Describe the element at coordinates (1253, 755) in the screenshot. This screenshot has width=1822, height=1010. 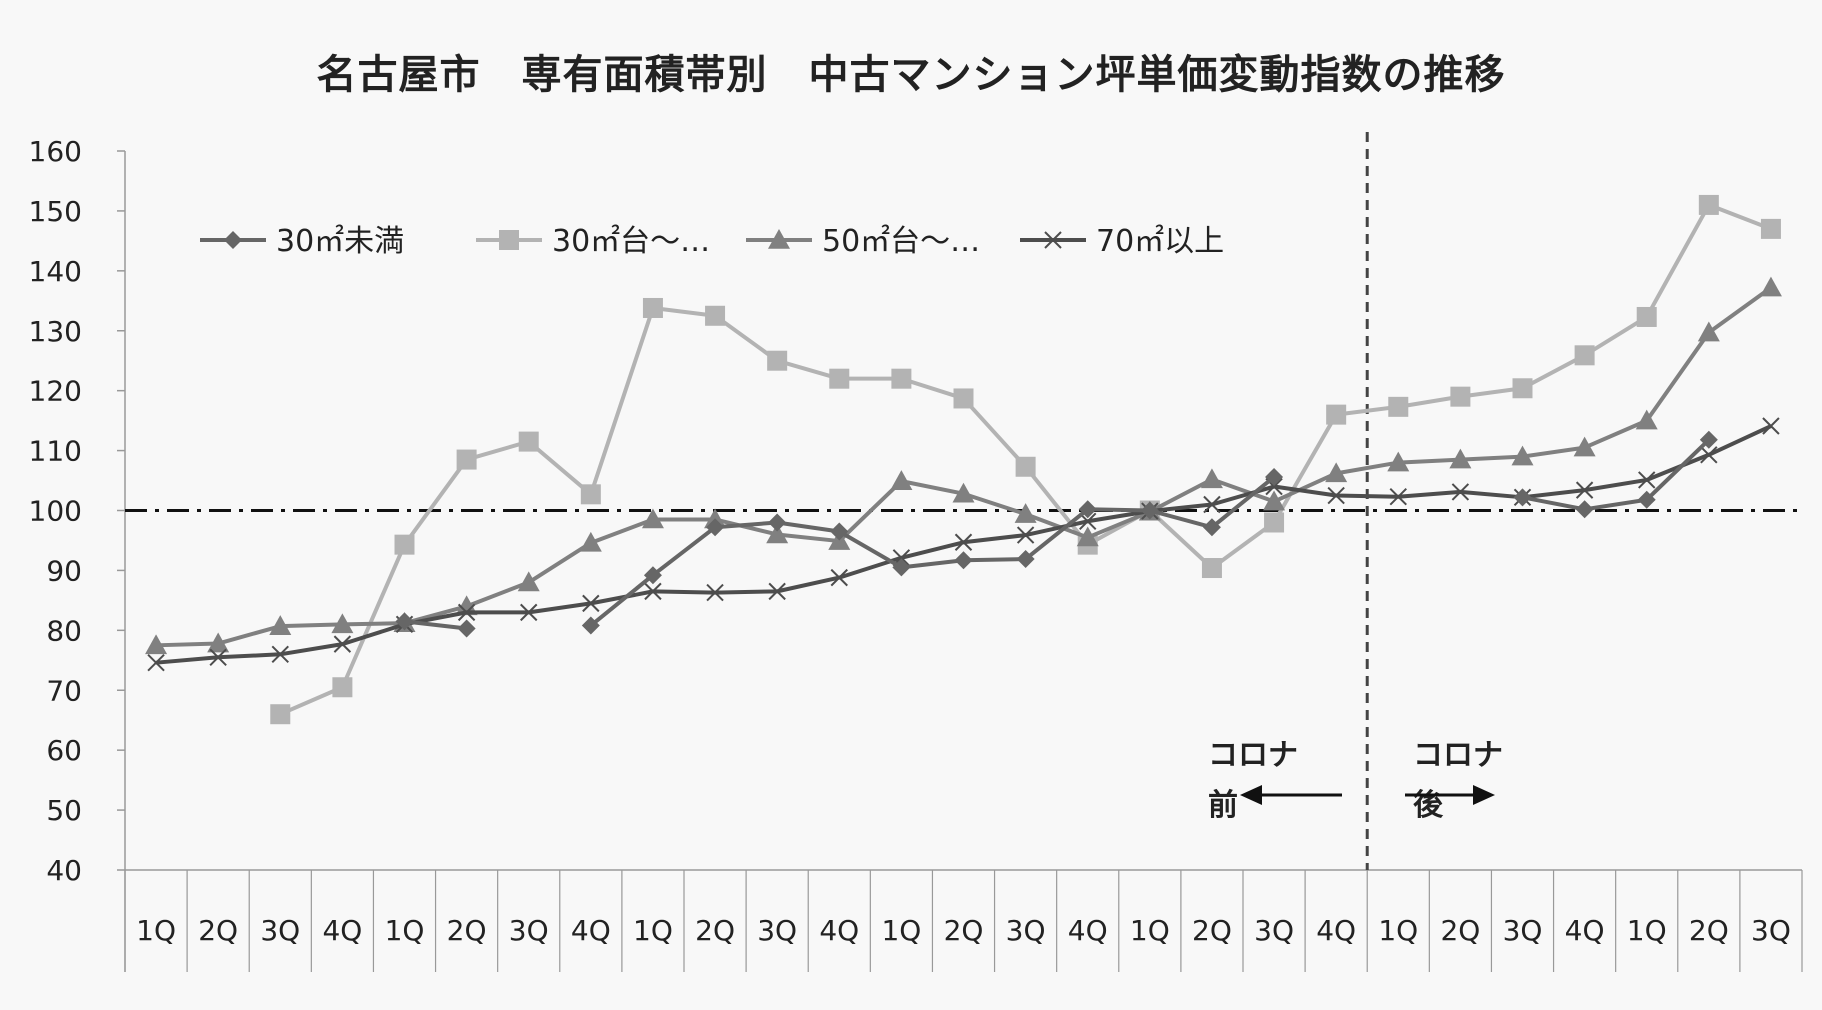
I see `annotation-pre-label: コロナ` at that location.